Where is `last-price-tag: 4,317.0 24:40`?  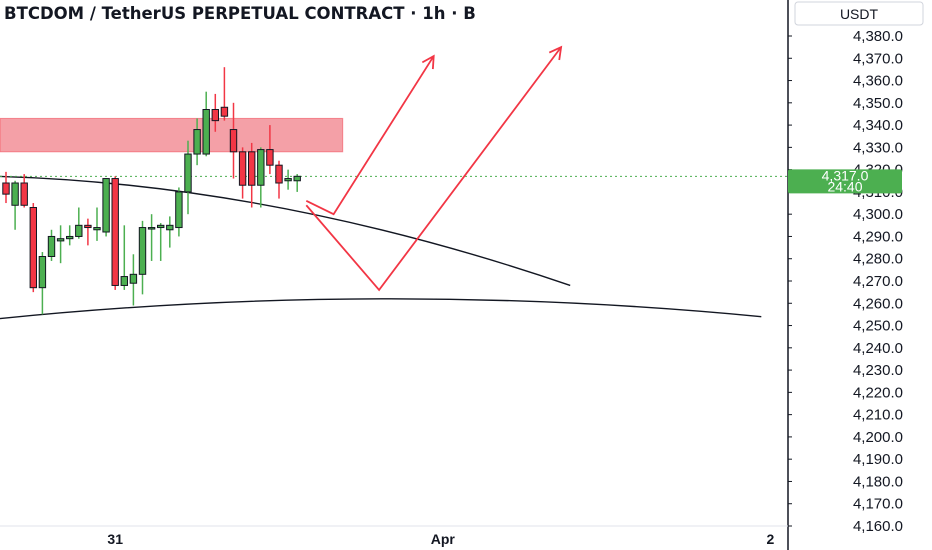
last-price-tag: 4,317.0 24:40 is located at coordinates (845, 180).